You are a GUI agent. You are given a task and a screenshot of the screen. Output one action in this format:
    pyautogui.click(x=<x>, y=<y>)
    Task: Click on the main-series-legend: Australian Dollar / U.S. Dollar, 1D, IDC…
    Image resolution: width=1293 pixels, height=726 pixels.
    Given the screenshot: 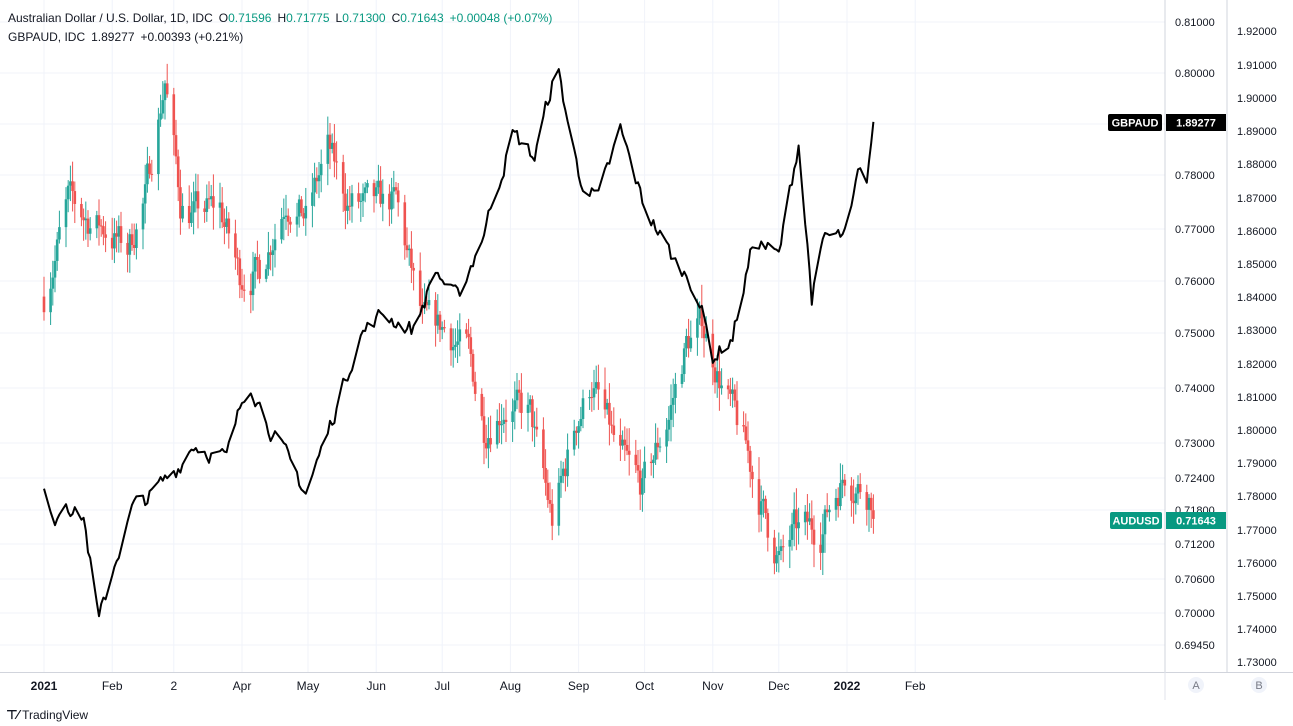 What is the action you would take?
    pyautogui.click(x=280, y=18)
    